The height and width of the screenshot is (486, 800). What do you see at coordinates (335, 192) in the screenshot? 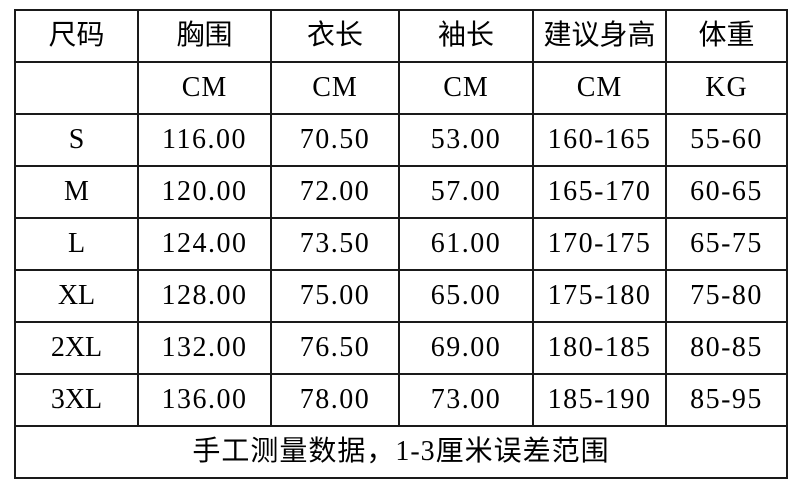
I see `garment-length-value: 72.00` at bounding box center [335, 192].